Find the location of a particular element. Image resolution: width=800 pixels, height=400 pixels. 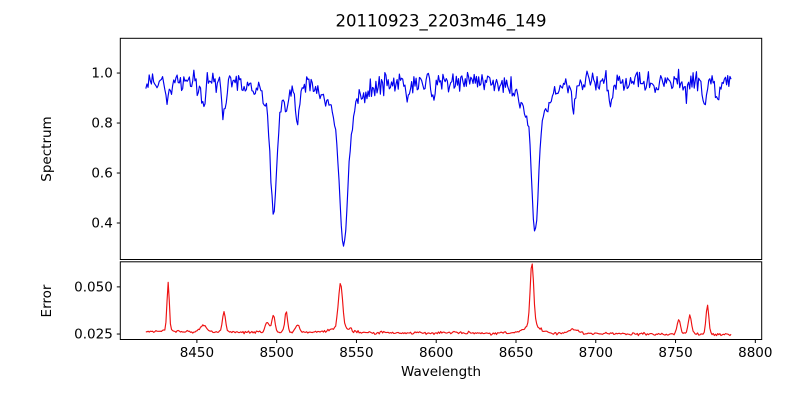

spectrum-y-tick-label: 0.8 is located at coordinates (101, 124).